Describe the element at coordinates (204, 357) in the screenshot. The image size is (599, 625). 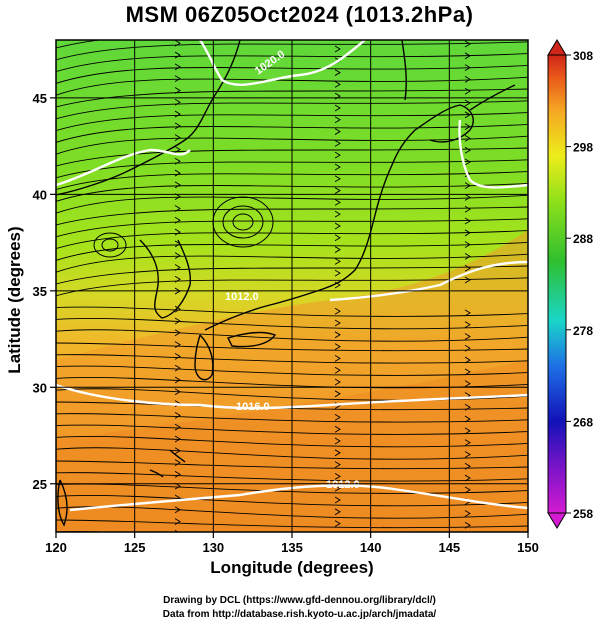
I see `kyushu-coast` at that location.